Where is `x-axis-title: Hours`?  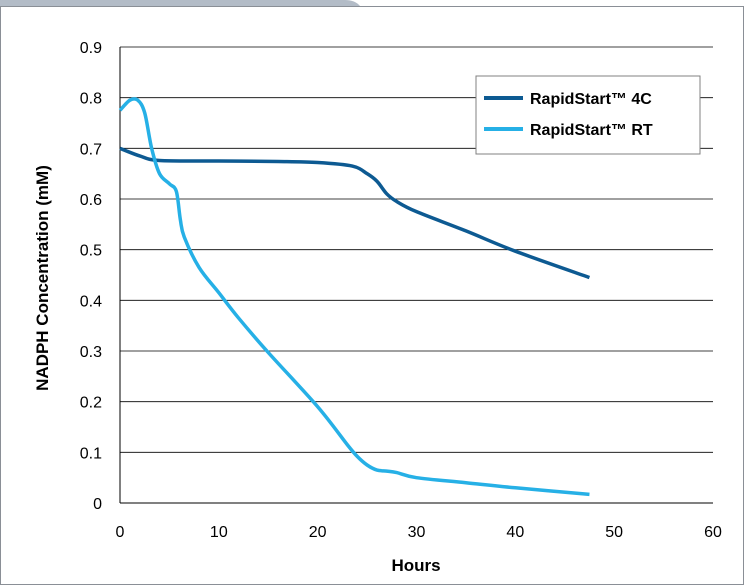 x-axis-title: Hours is located at coordinates (415, 565).